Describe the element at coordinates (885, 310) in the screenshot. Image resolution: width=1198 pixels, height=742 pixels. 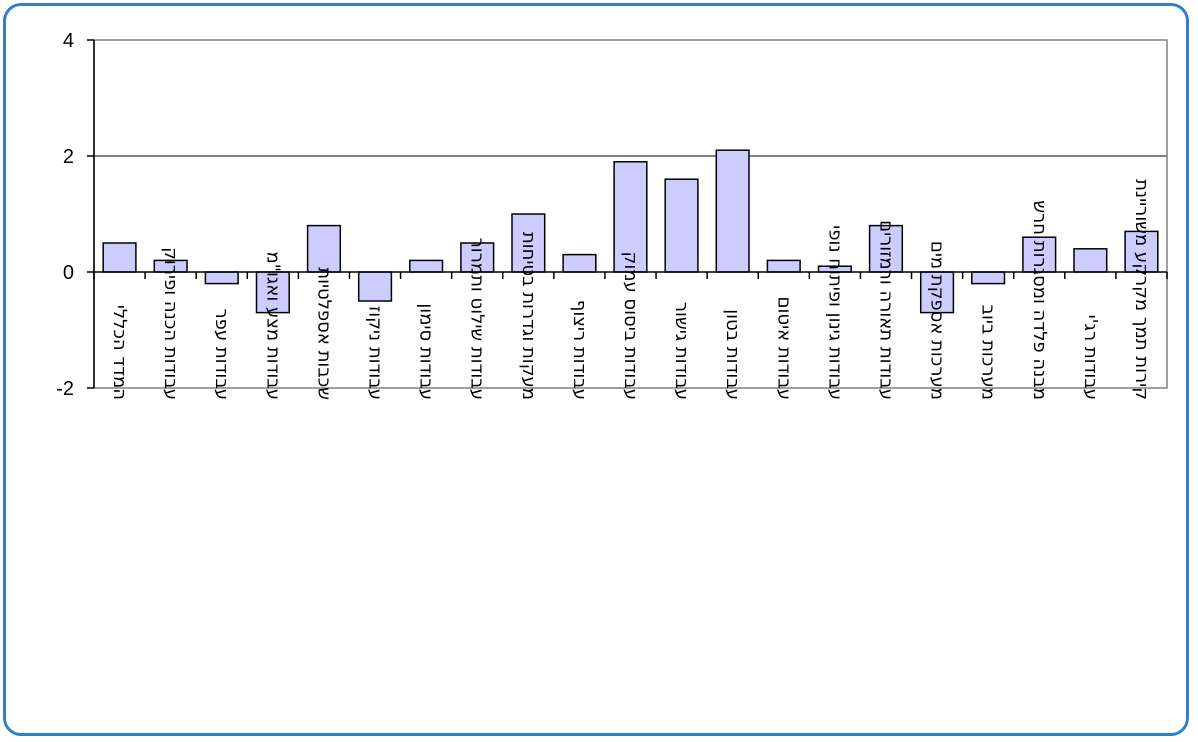
I see `category-label: עבודות תאורה ורמזורים` at that location.